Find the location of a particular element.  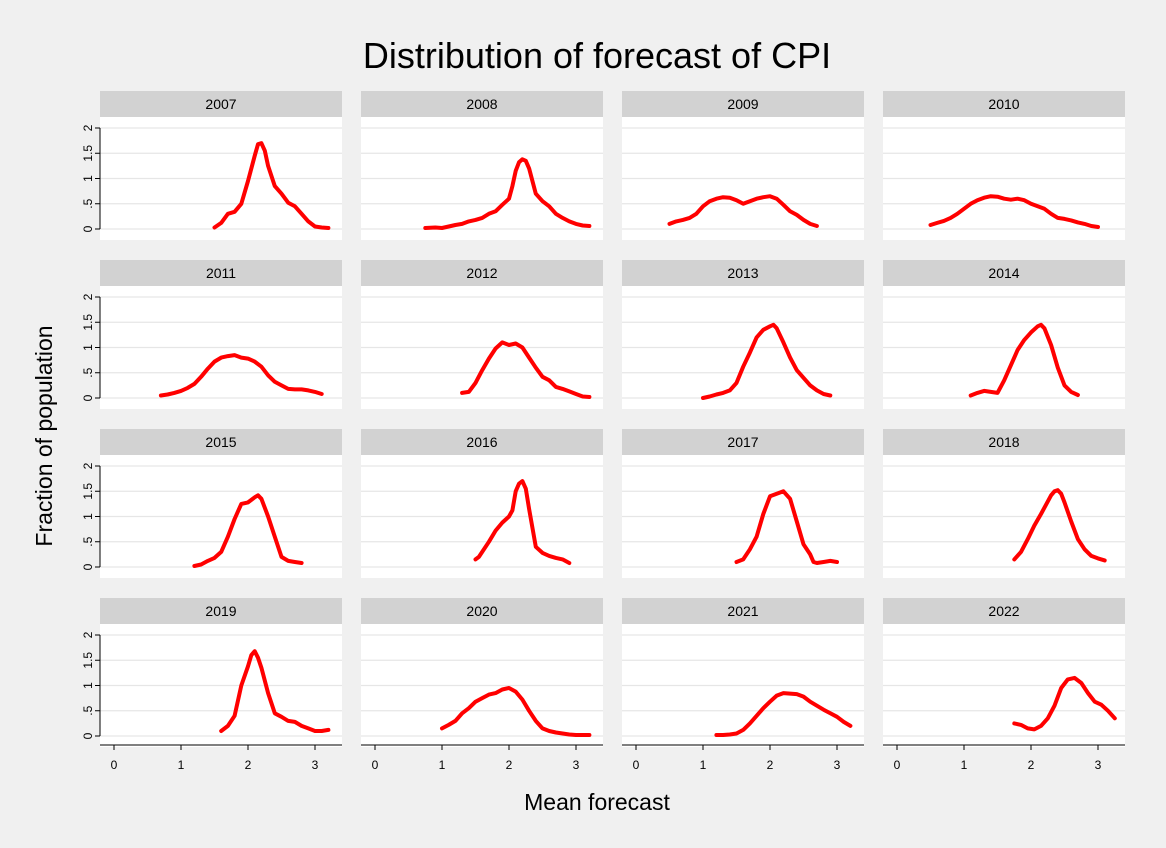

panel-strip-label: 2022 is located at coordinates (1003, 611).